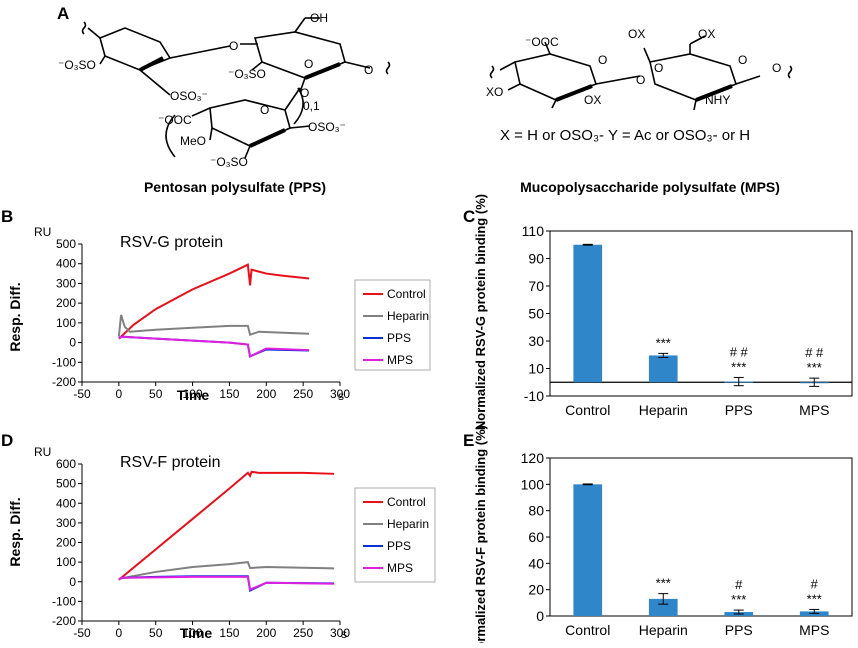 The width and height of the screenshot is (858, 648). I want to click on panel-label-d: D, so click(7, 440).